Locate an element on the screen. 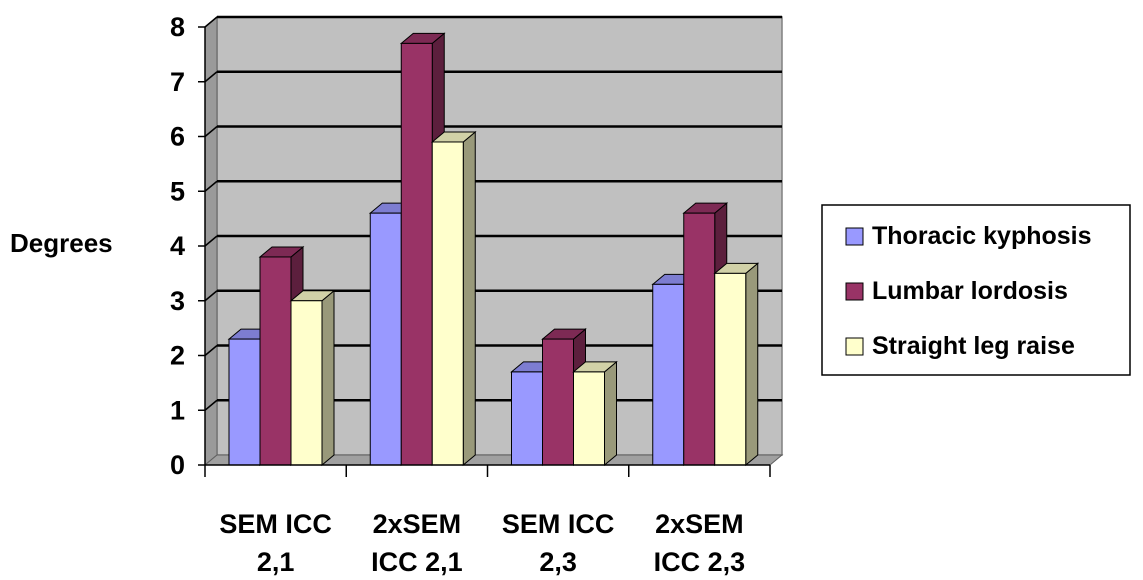 The height and width of the screenshot is (580, 1143). y-tick-label: 8 is located at coordinates (177, 27).